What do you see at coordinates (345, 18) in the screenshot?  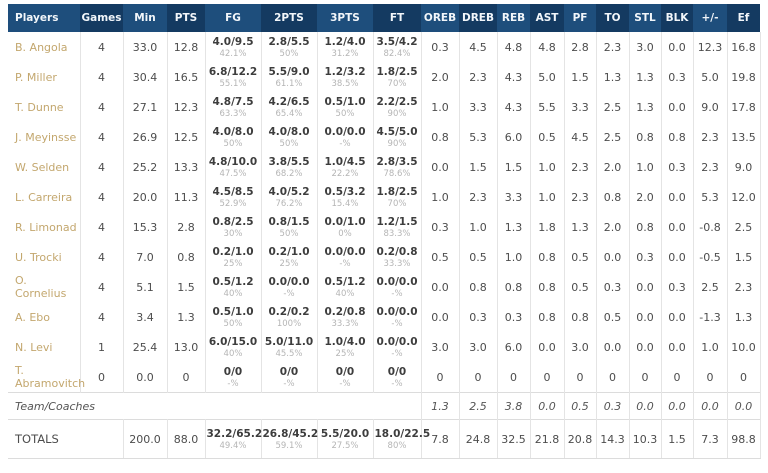 I see `column-header-p3: 3PTS` at bounding box center [345, 18].